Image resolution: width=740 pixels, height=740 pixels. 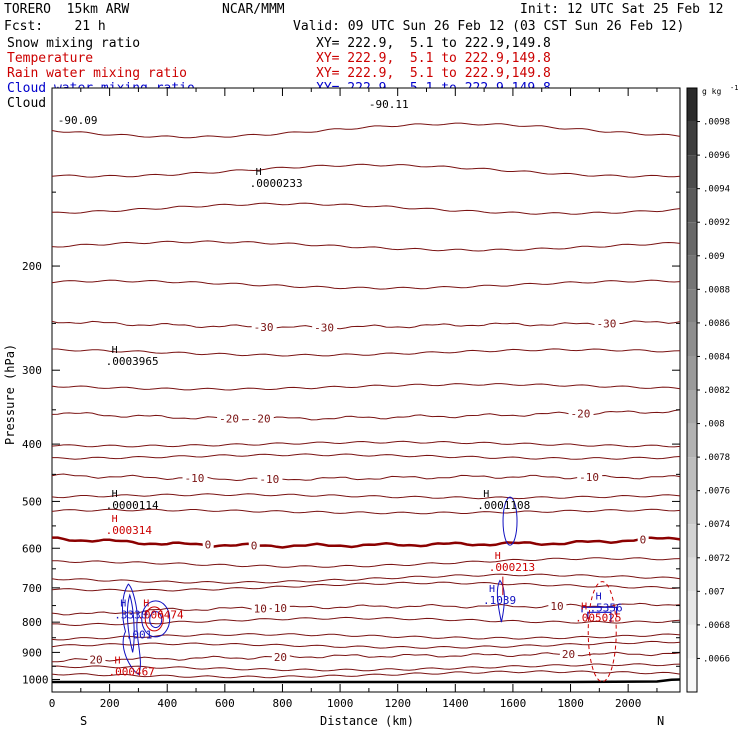 What do you see at coordinates (167, 703) in the screenshot?
I see `x-tick-label: 400` at bounding box center [167, 703].